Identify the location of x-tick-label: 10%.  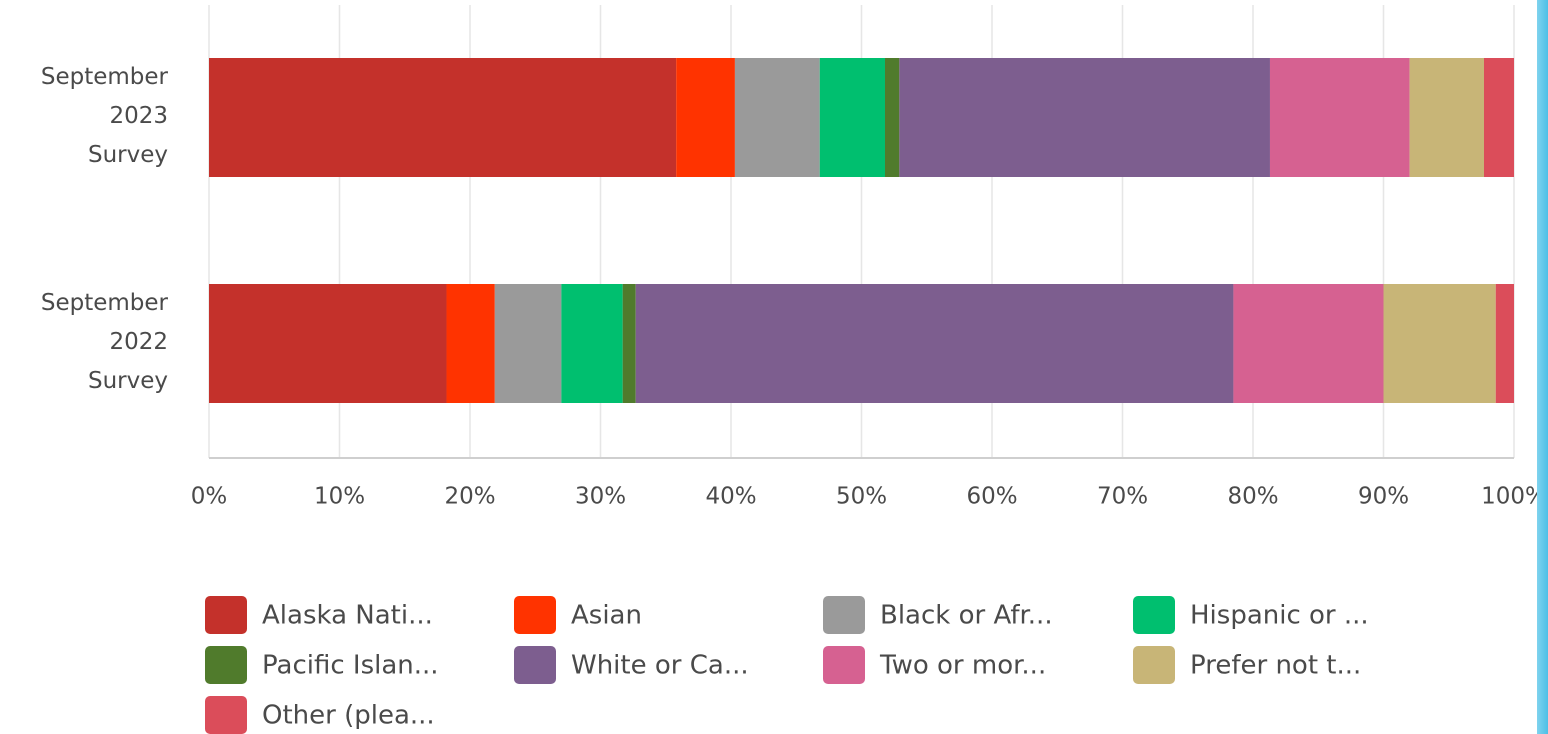
(339, 497).